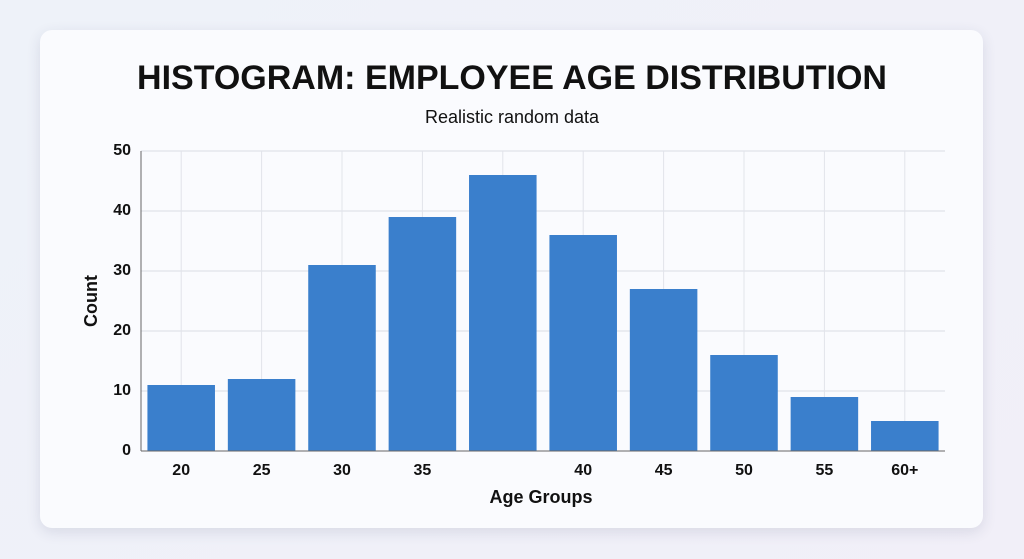 Image resolution: width=1024 pixels, height=559 pixels. What do you see at coordinates (122, 390) in the screenshot?
I see `y-tick-label: 10` at bounding box center [122, 390].